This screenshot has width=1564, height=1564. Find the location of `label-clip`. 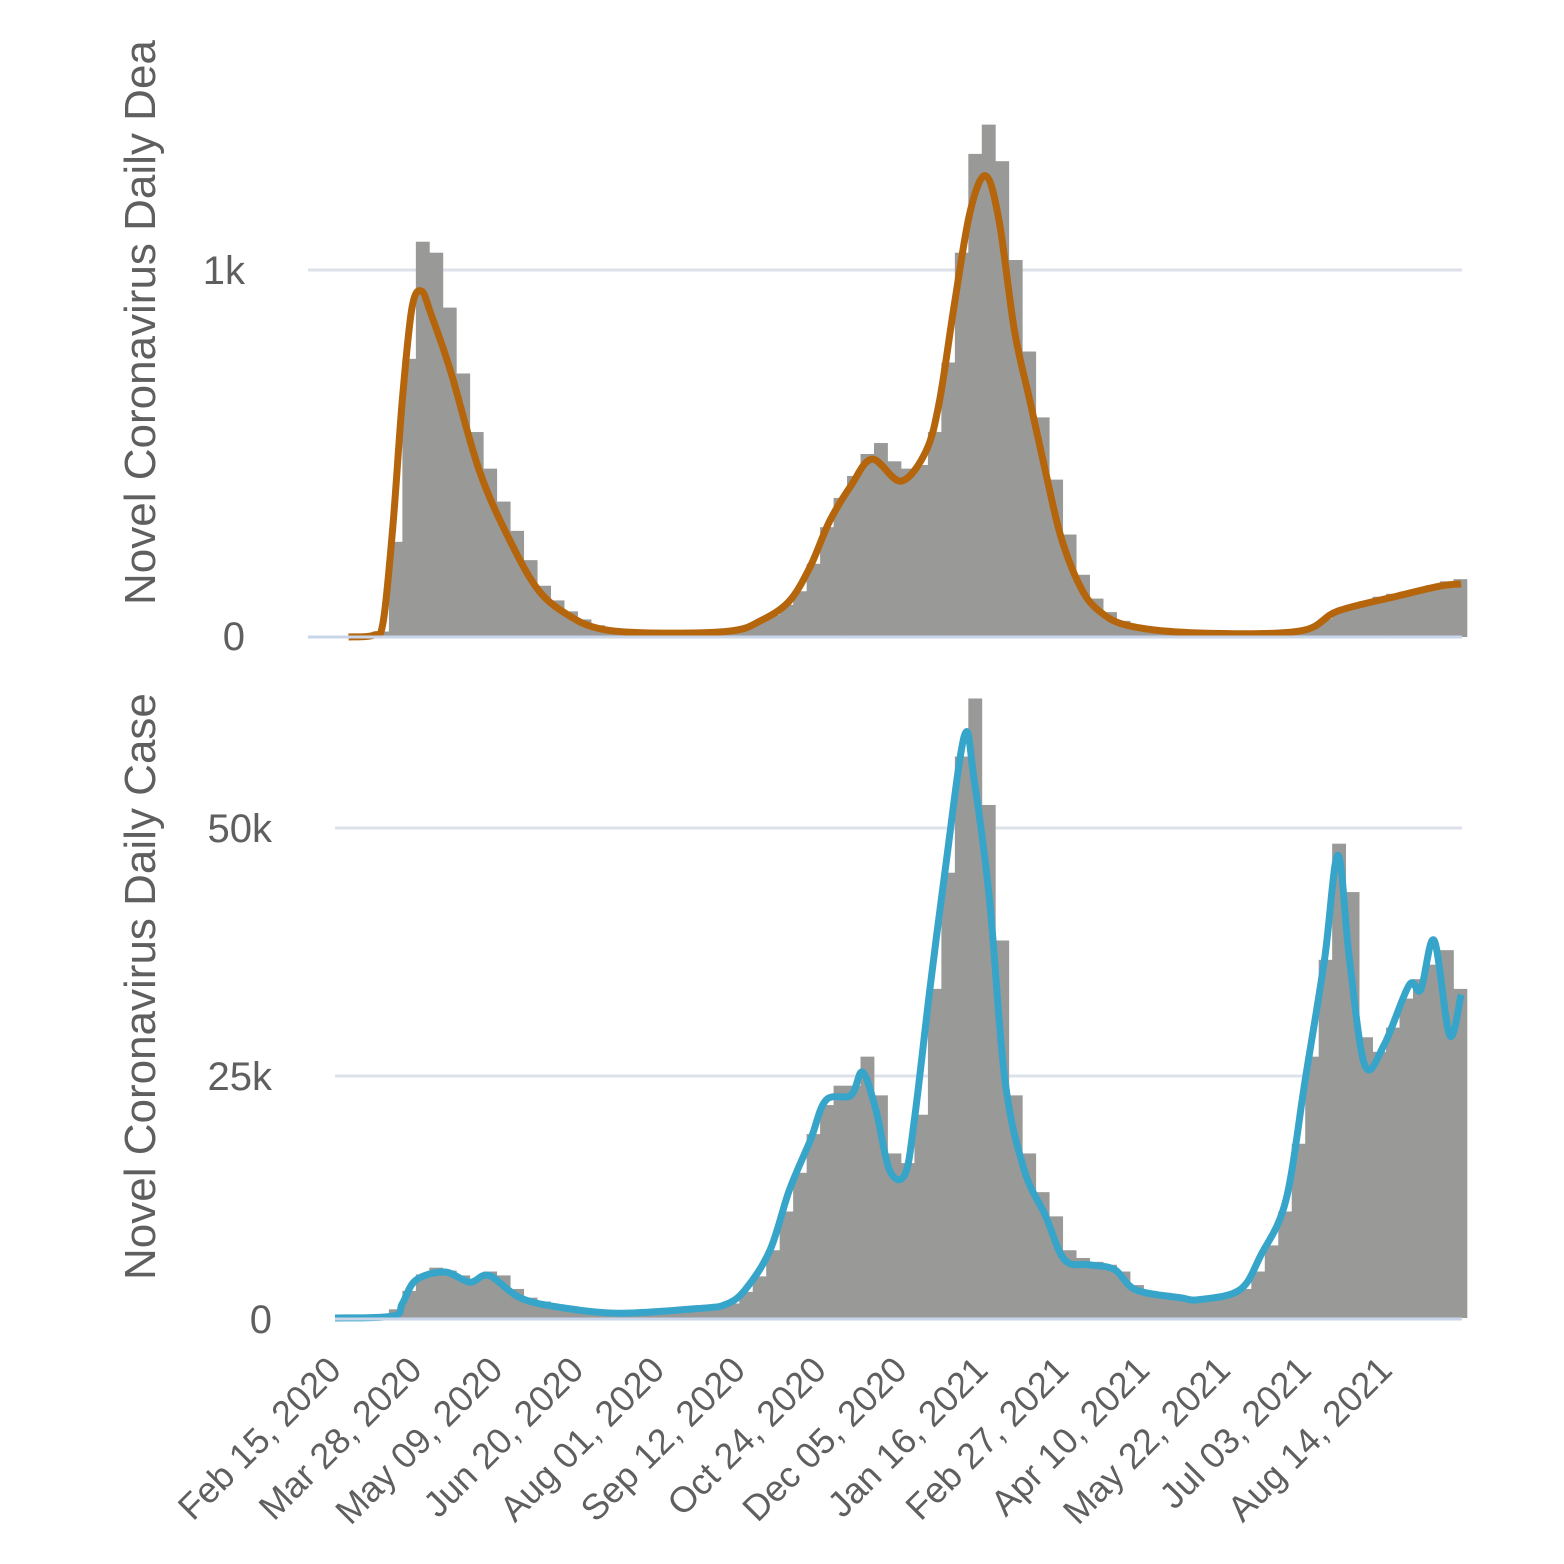

label-clip is located at coordinates (140, 647).